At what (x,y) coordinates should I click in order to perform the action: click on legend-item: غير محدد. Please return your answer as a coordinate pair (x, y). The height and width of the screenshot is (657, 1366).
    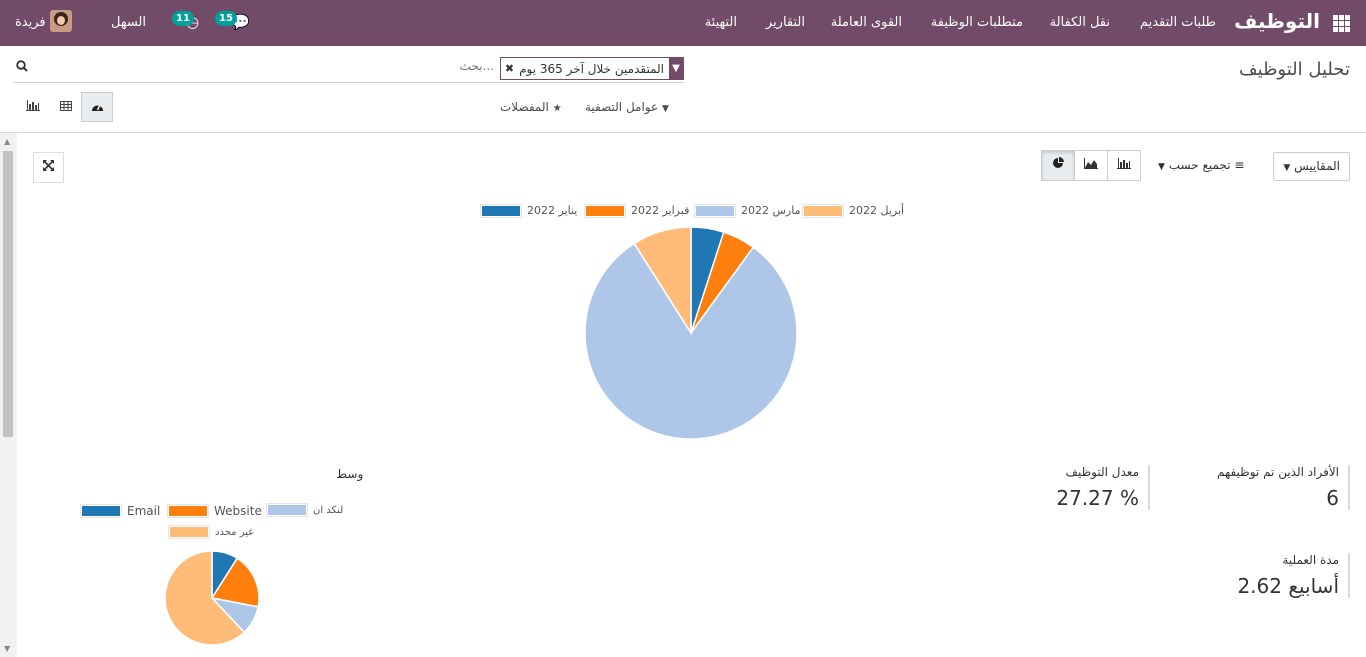
    Looking at the image, I should click on (211, 532).